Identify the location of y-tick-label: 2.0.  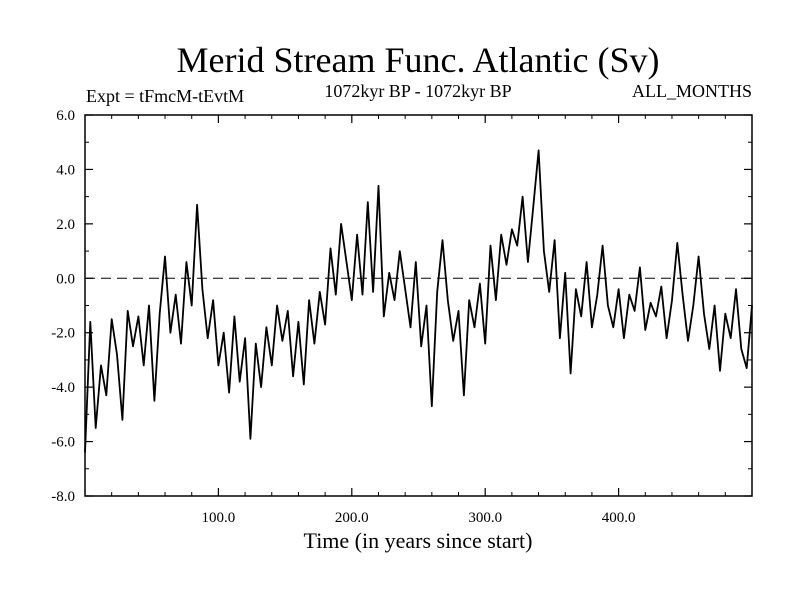
(65, 225).